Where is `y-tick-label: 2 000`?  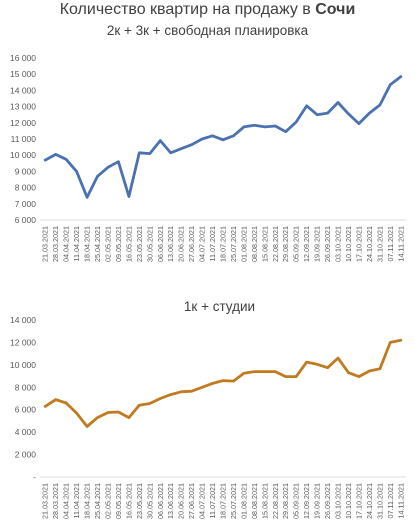 y-tick-label: 2 000 is located at coordinates (26, 455).